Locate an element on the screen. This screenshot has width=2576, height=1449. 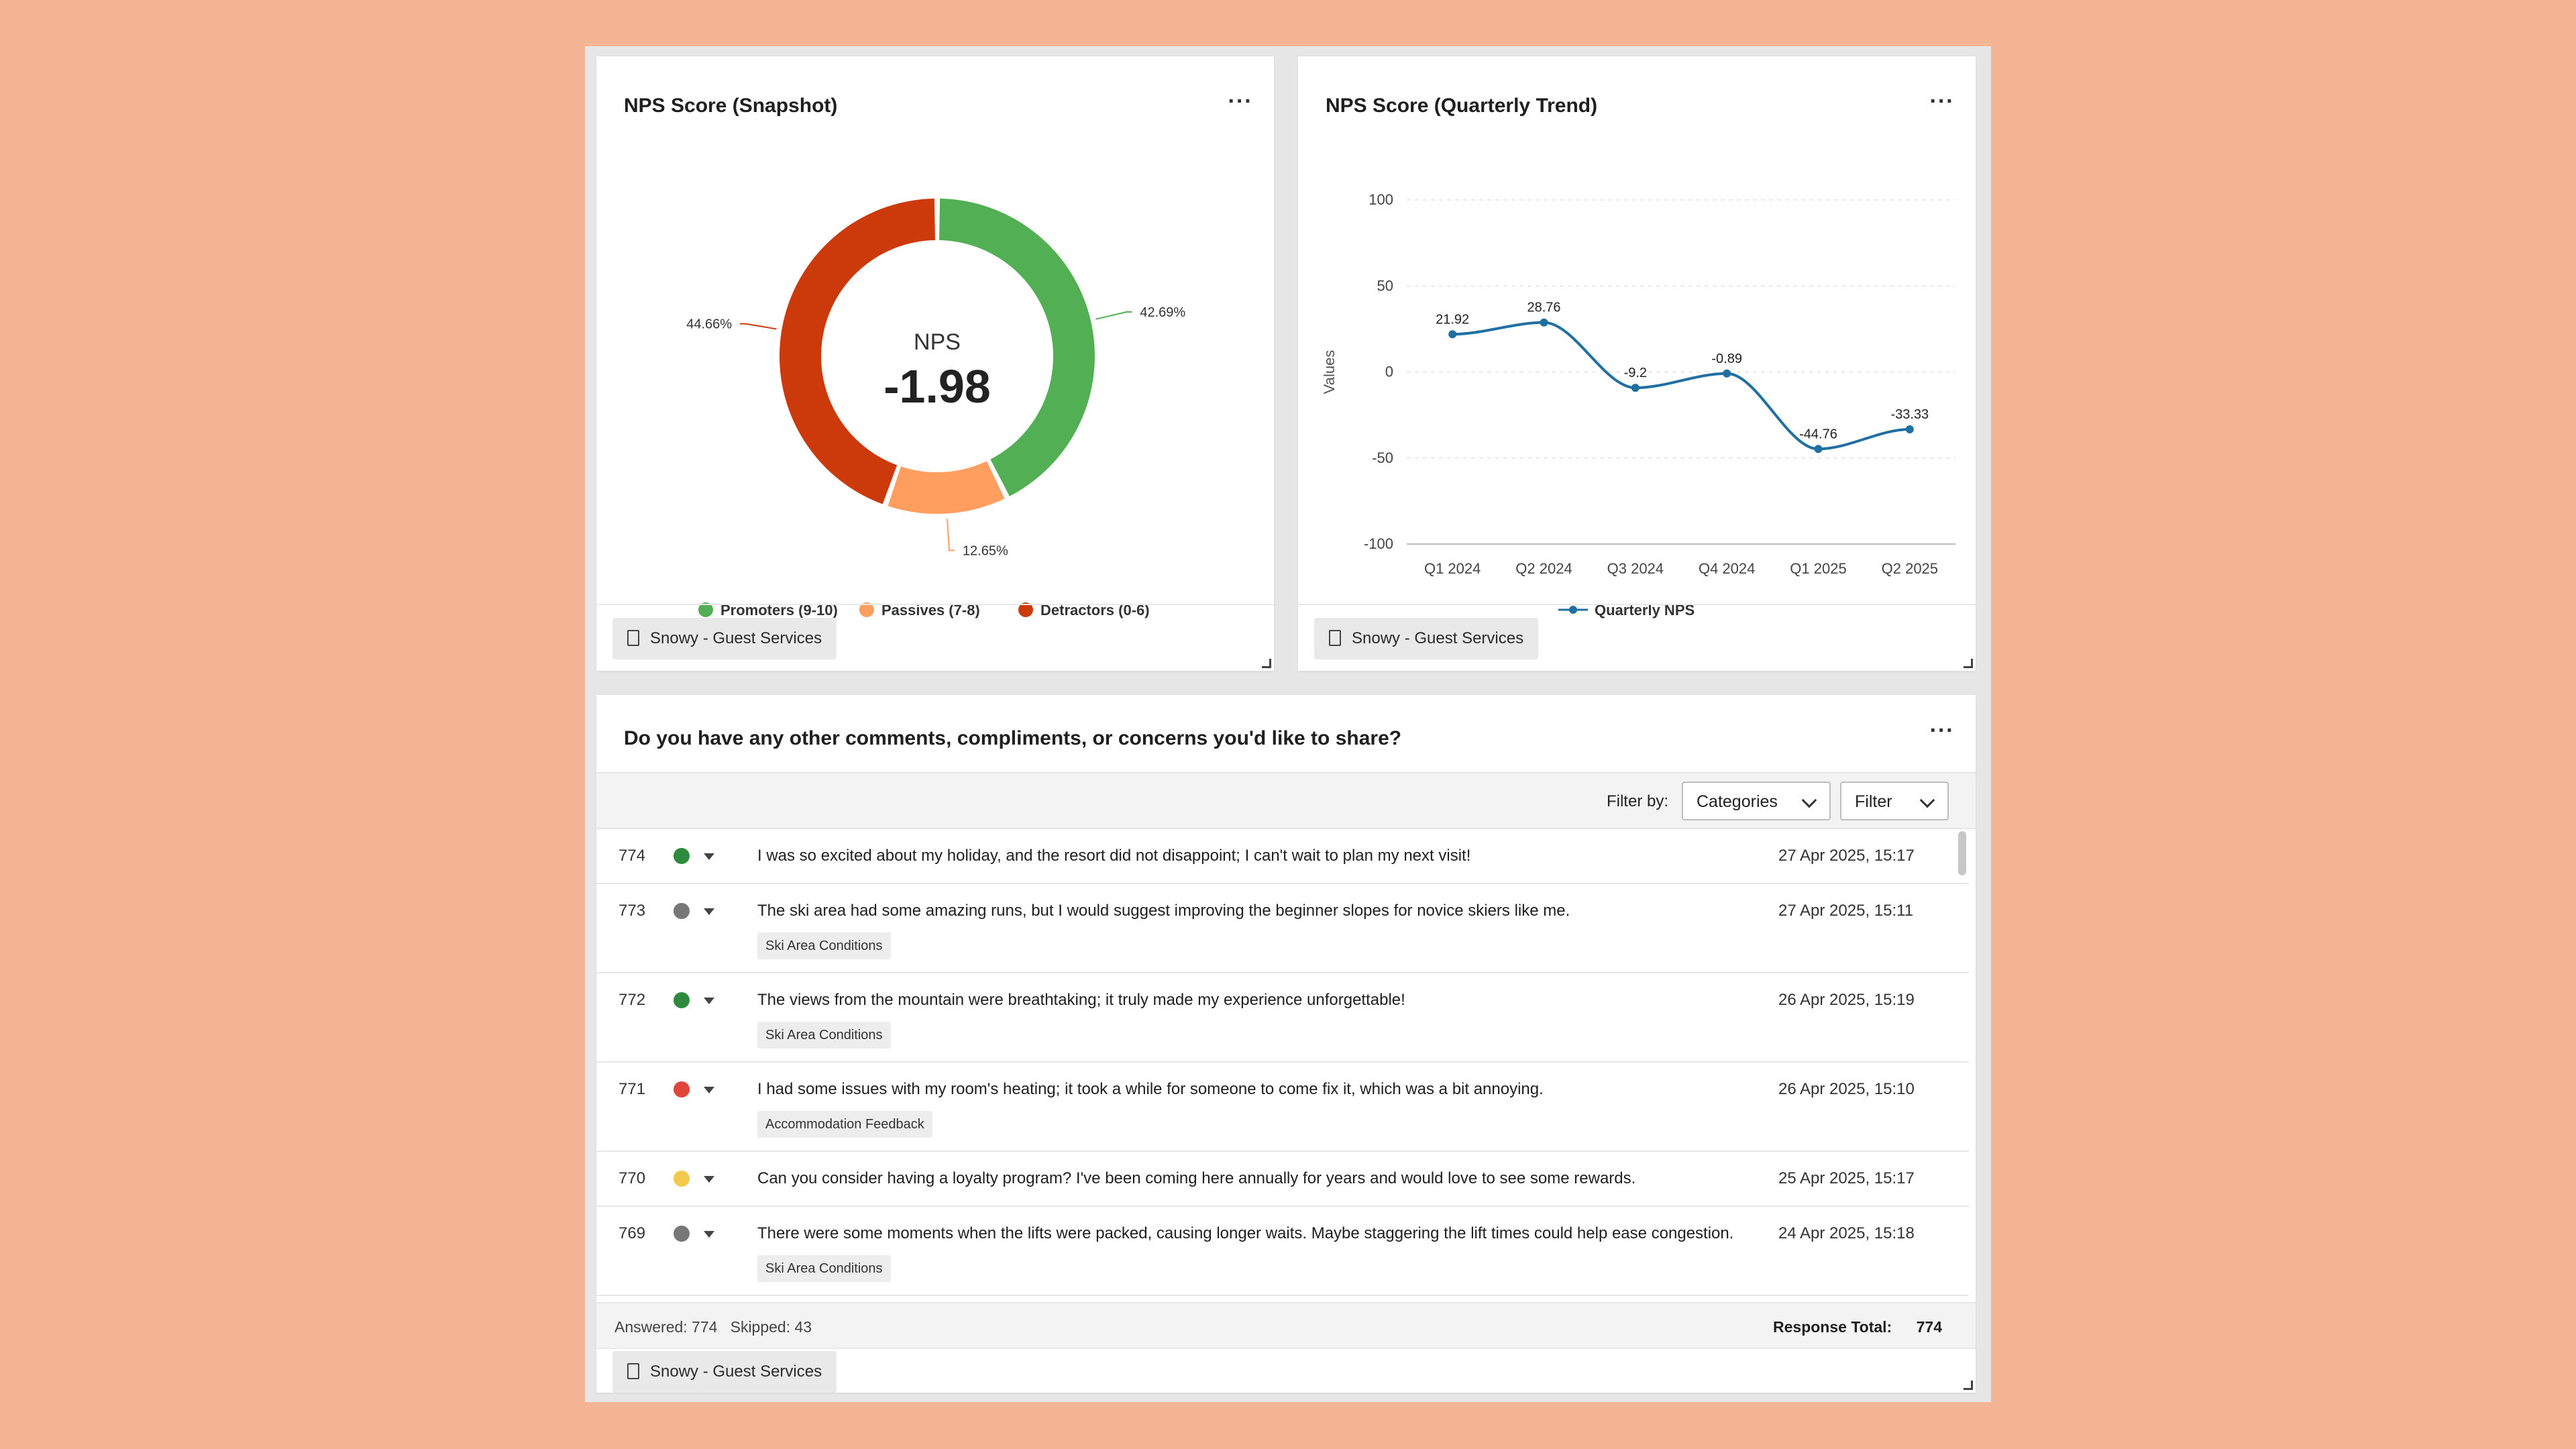
source-label: Snowy - Guest Services is located at coordinates (1438, 638).